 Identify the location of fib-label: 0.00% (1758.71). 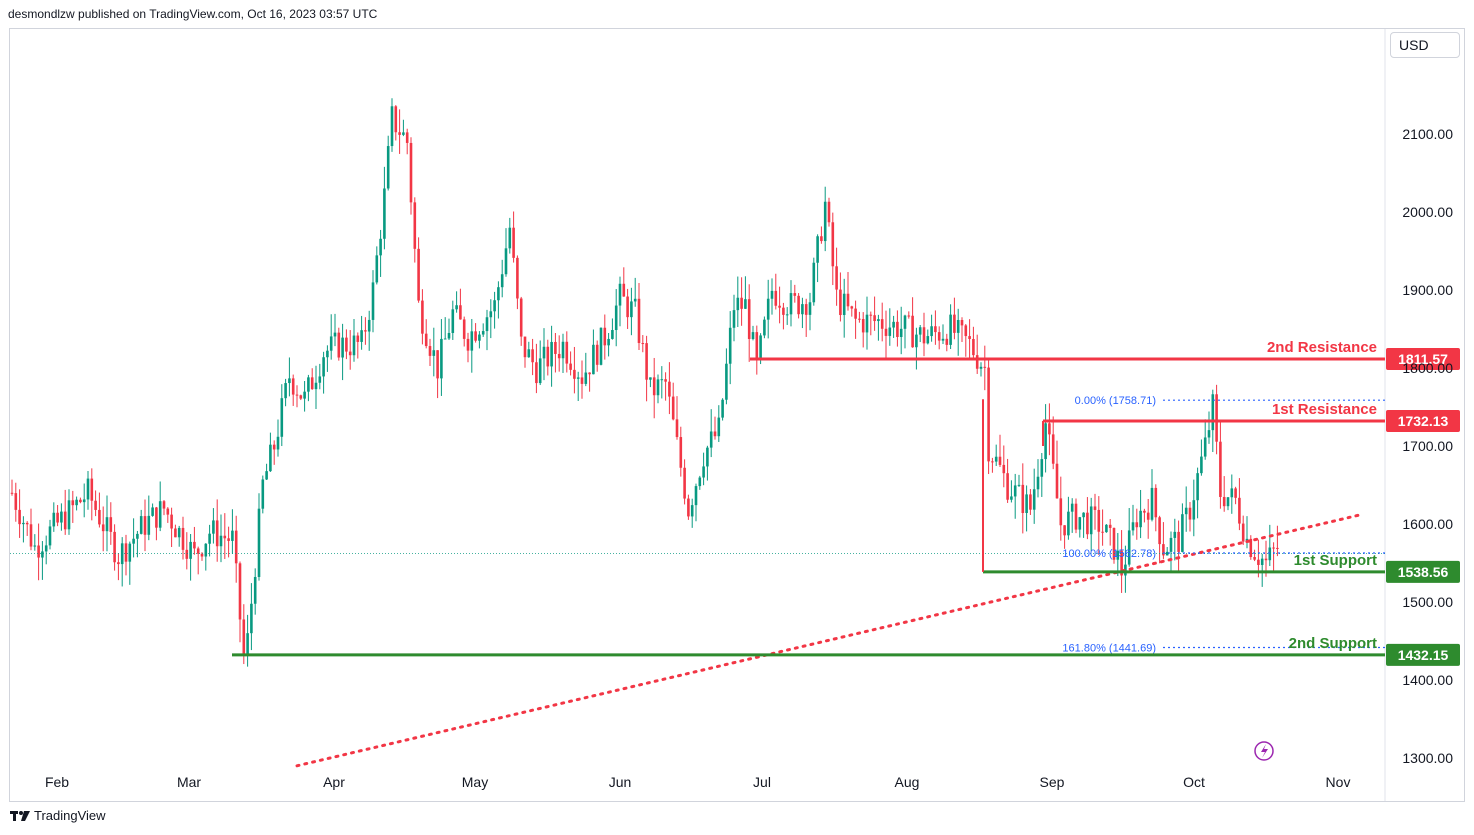
(1115, 401).